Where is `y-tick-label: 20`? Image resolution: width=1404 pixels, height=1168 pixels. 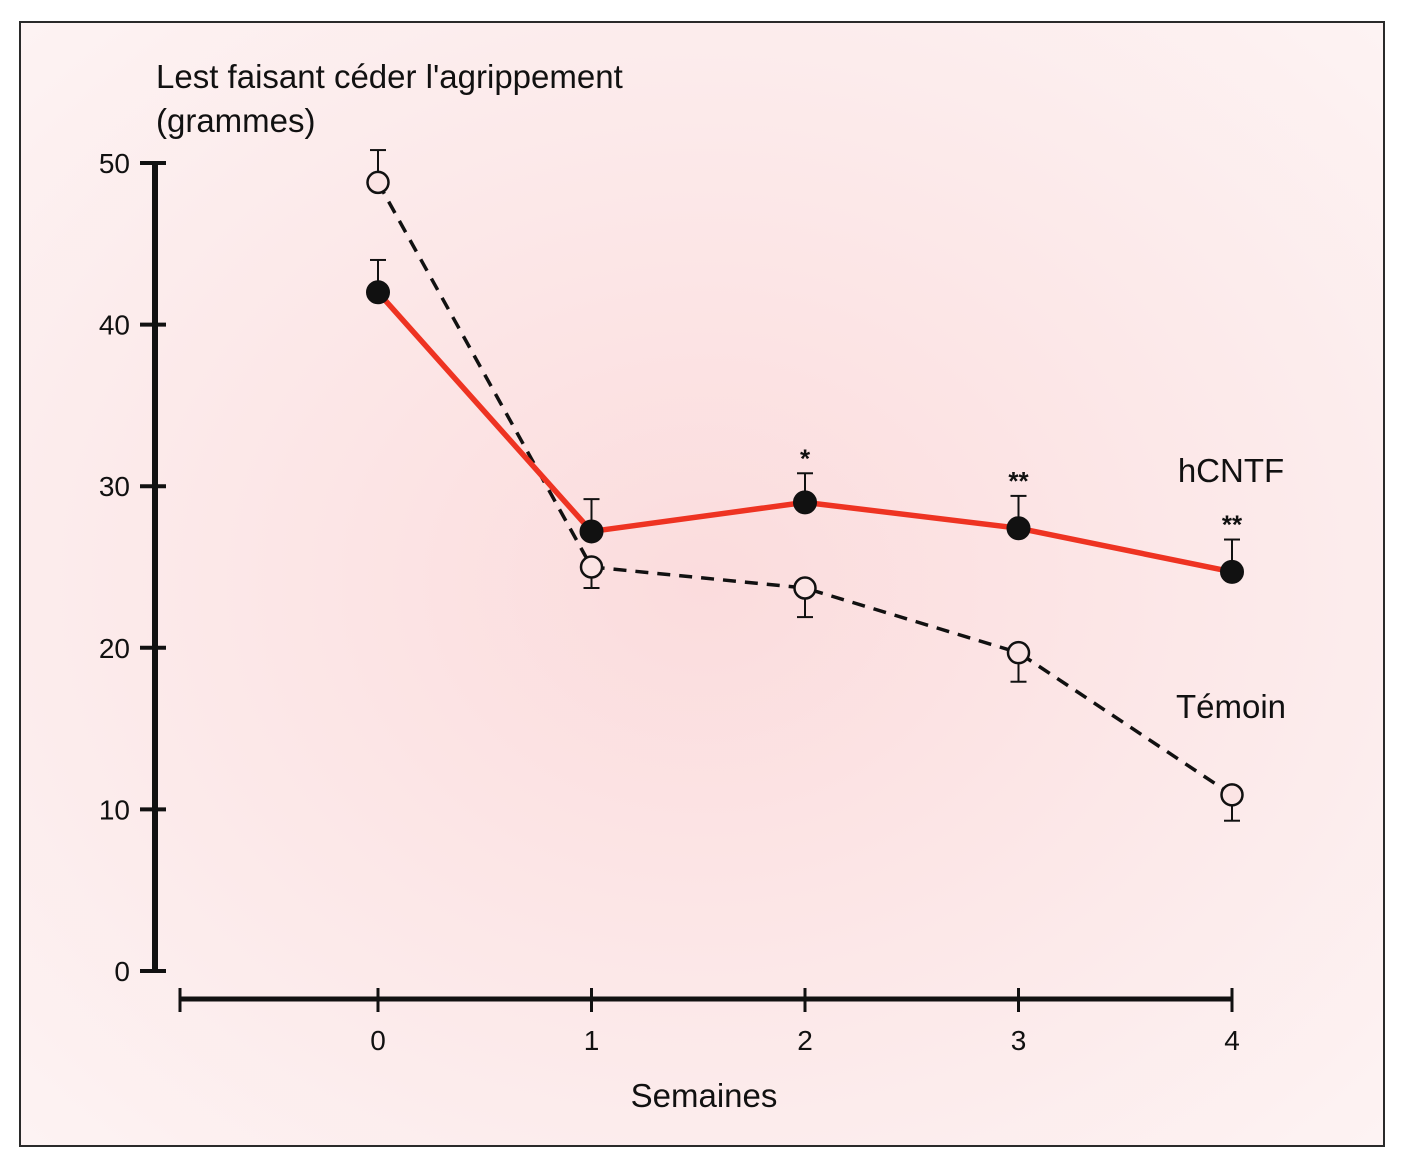
y-tick-label: 20 is located at coordinates (114, 648).